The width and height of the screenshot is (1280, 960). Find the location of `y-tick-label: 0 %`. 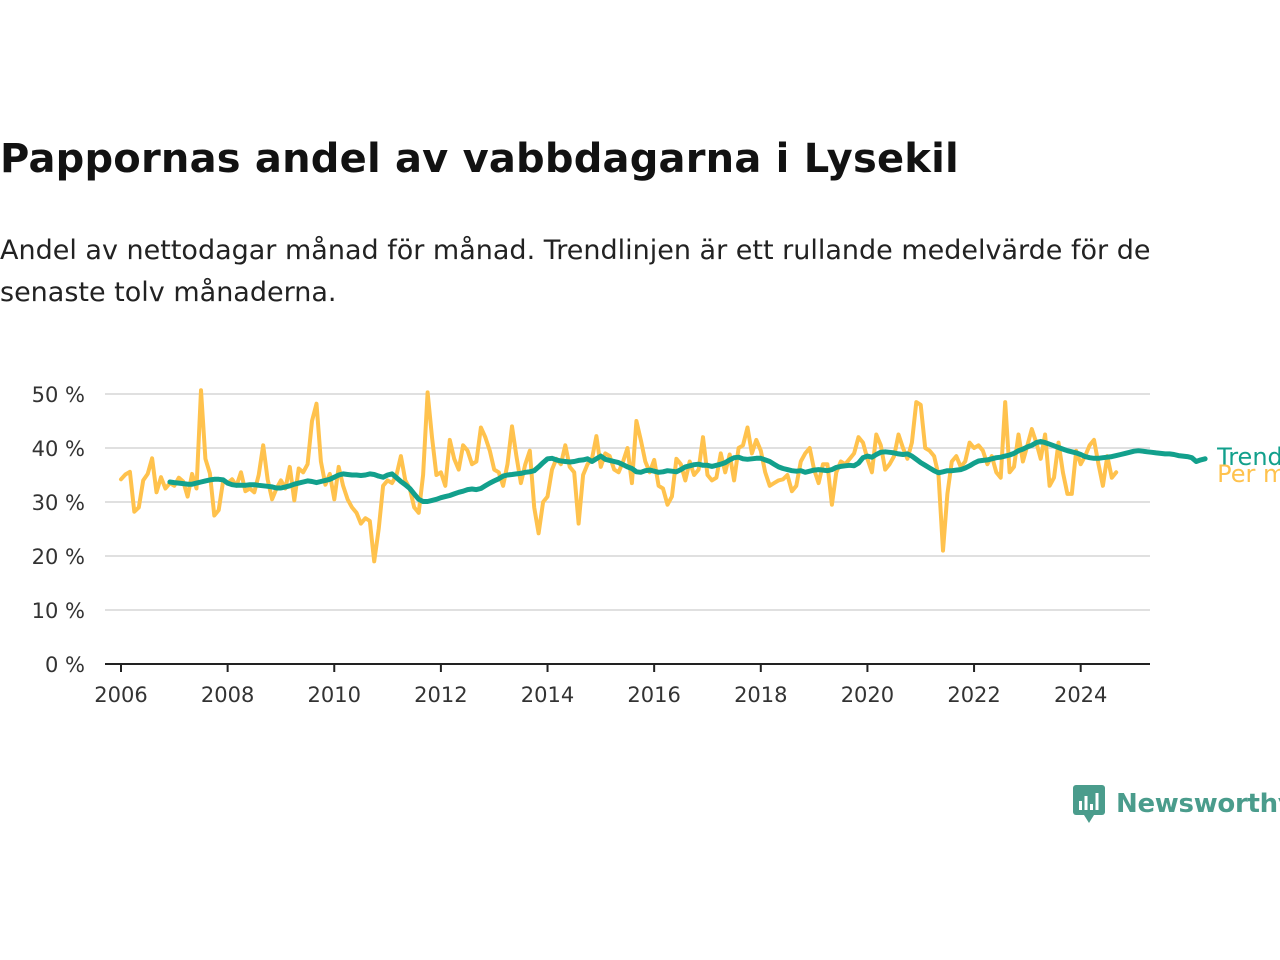

y-tick-label: 0 % is located at coordinates (65, 665).